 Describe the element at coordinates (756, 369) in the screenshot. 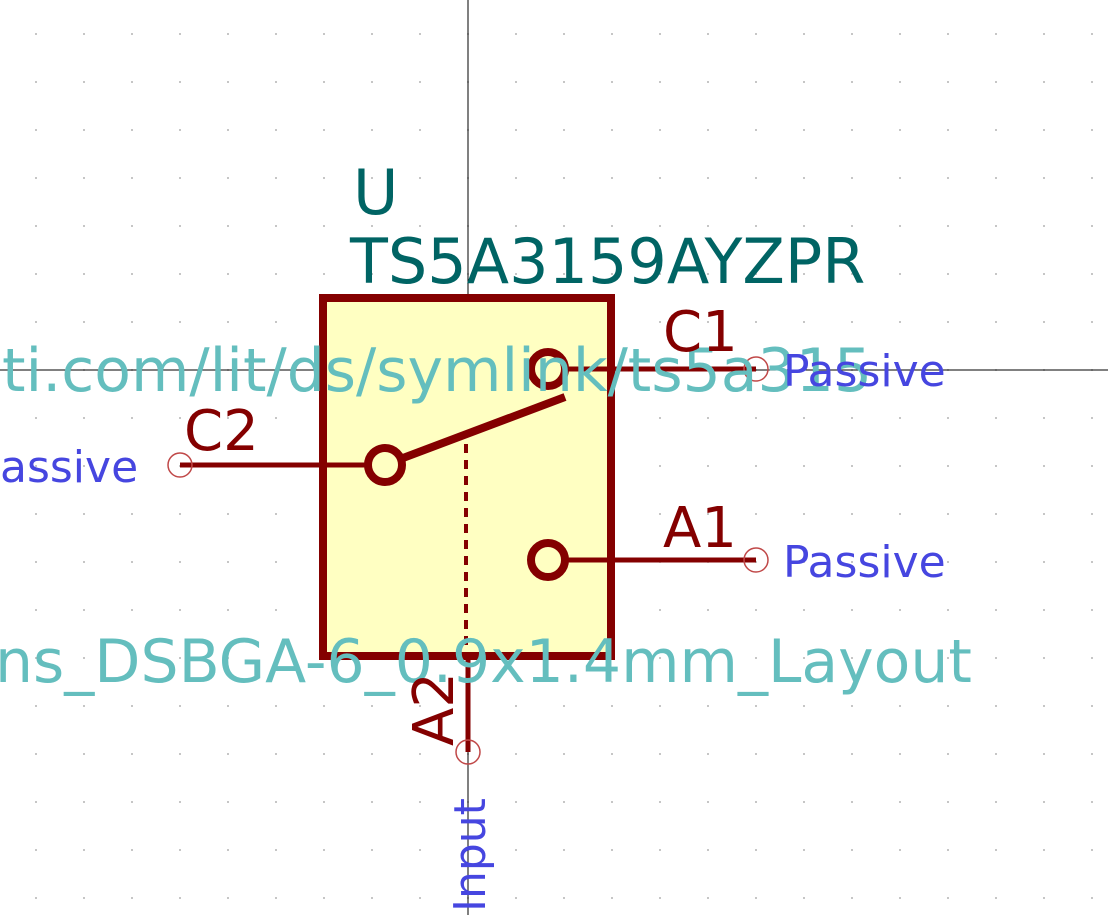

I see `pin-c1-end-marker` at that location.